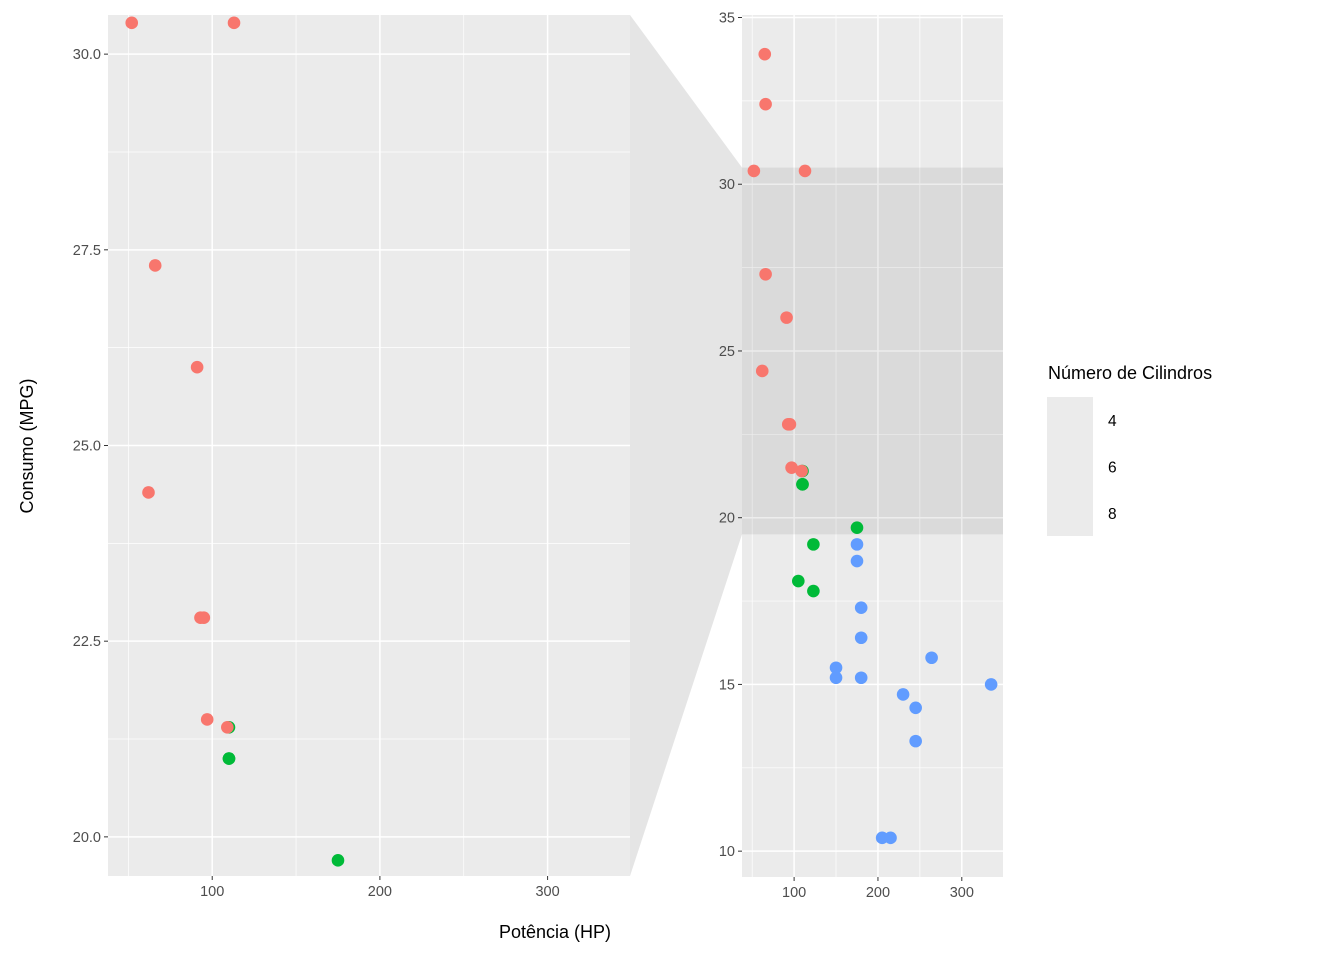 This screenshot has height=960, width=1344. Describe the element at coordinates (87, 838) in the screenshot. I see `y-tick-label: 20.0` at that location.